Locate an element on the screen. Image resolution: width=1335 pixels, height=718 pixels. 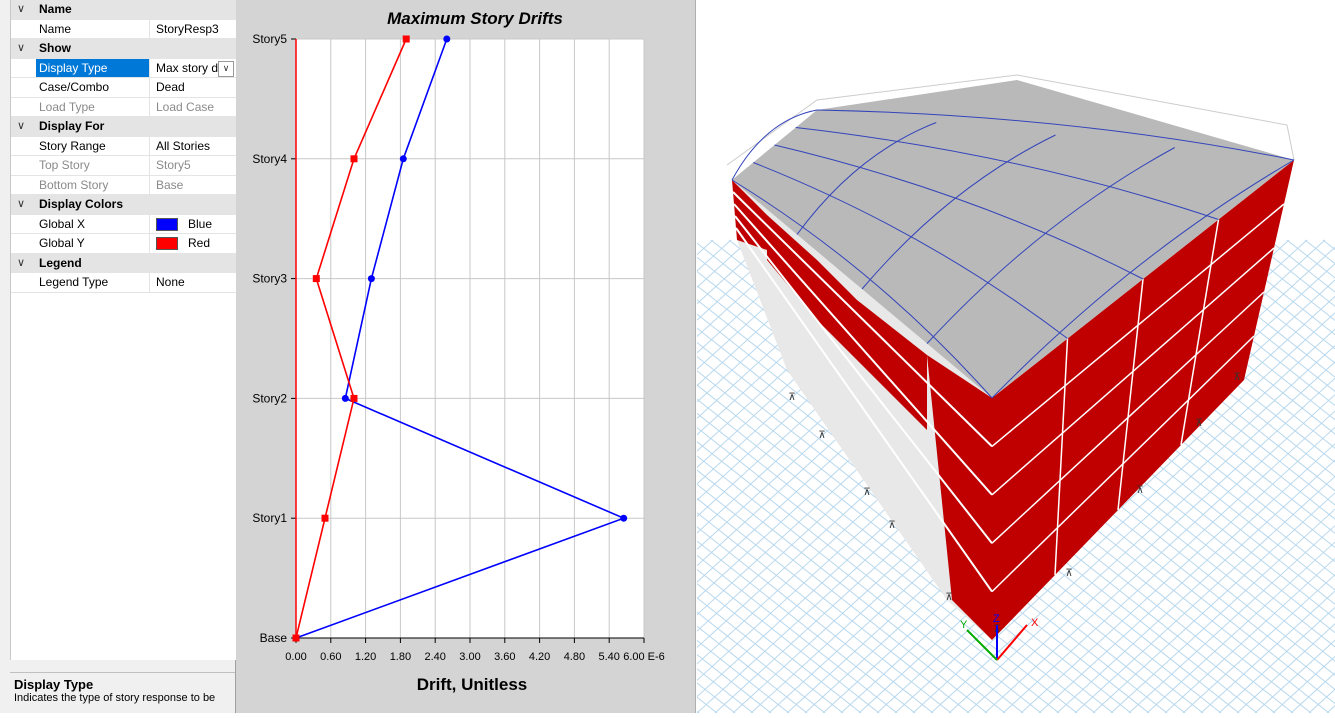
x-tick-label: 4.80 is located at coordinates (574, 657).